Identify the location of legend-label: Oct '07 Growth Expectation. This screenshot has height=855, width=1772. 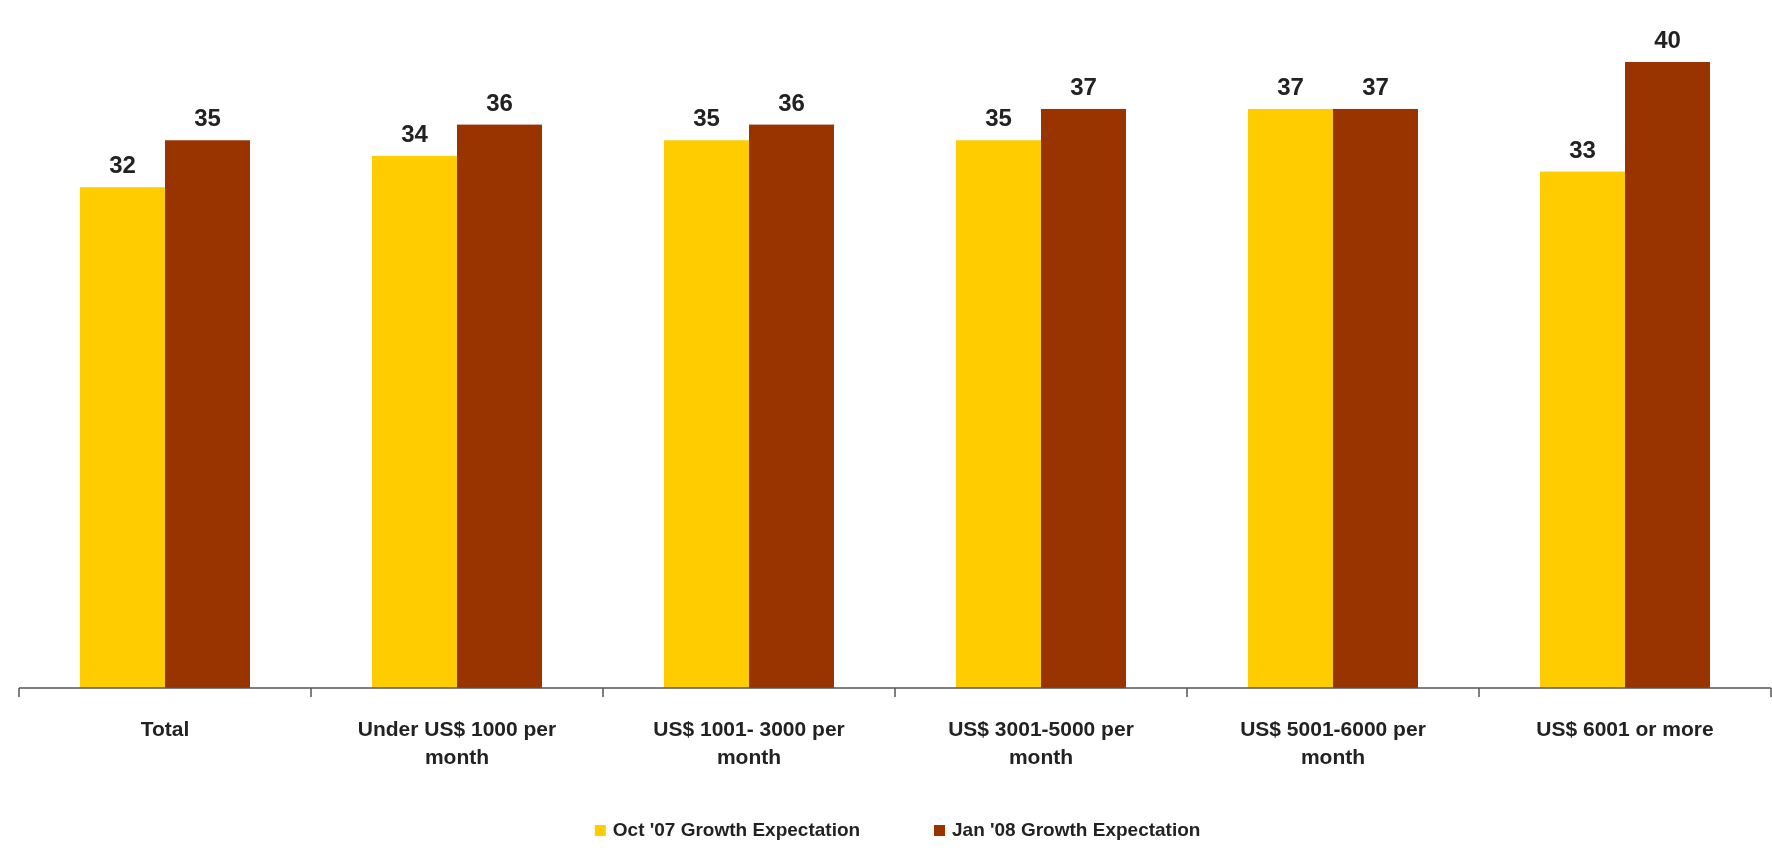
(736, 829).